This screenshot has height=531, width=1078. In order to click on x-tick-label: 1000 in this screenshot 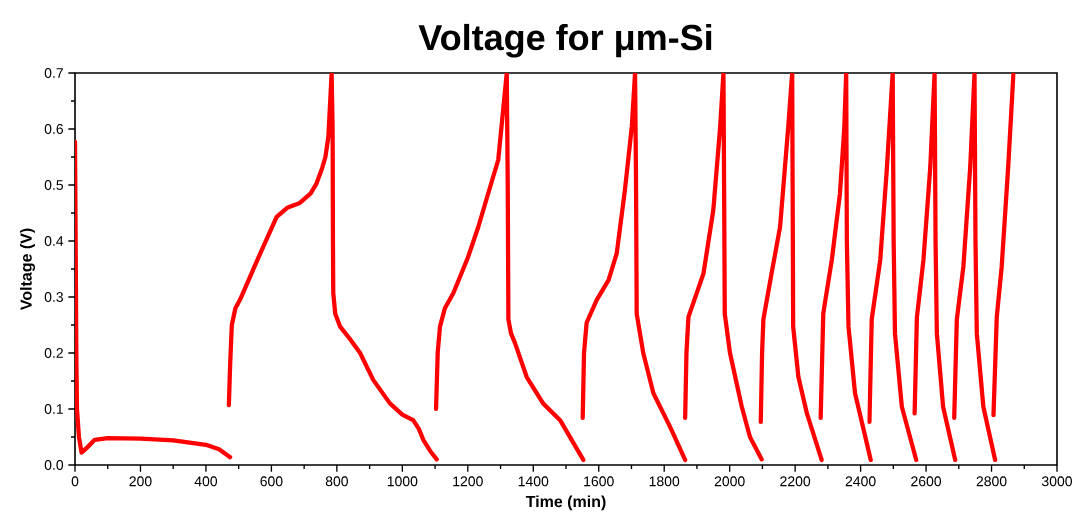, I will do `click(402, 481)`.